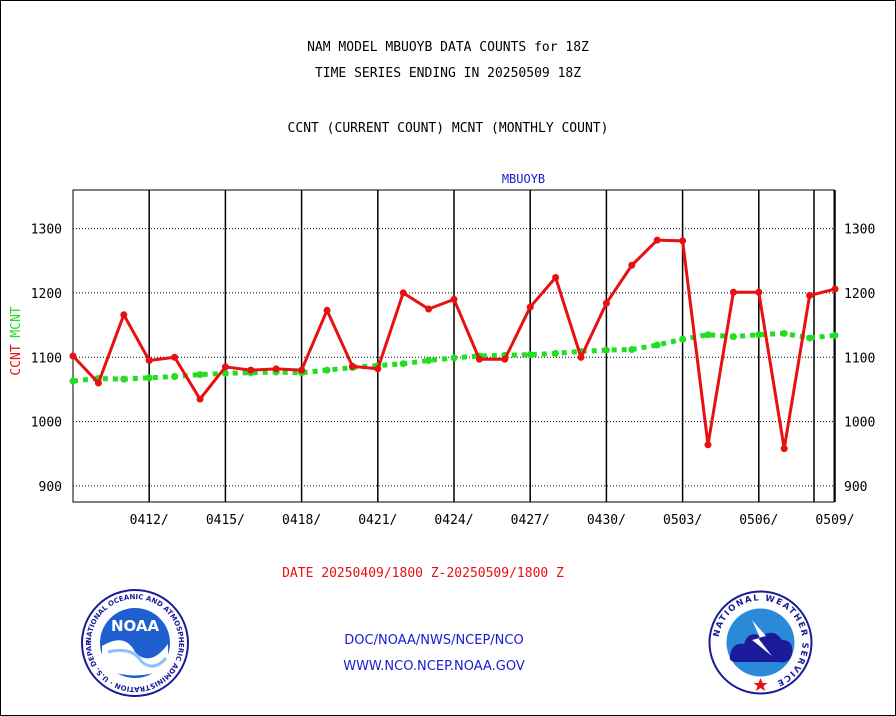 The width and height of the screenshot is (896, 716). I want to click on y-axis-label-ccnt: CCNT, so click(16, 359).